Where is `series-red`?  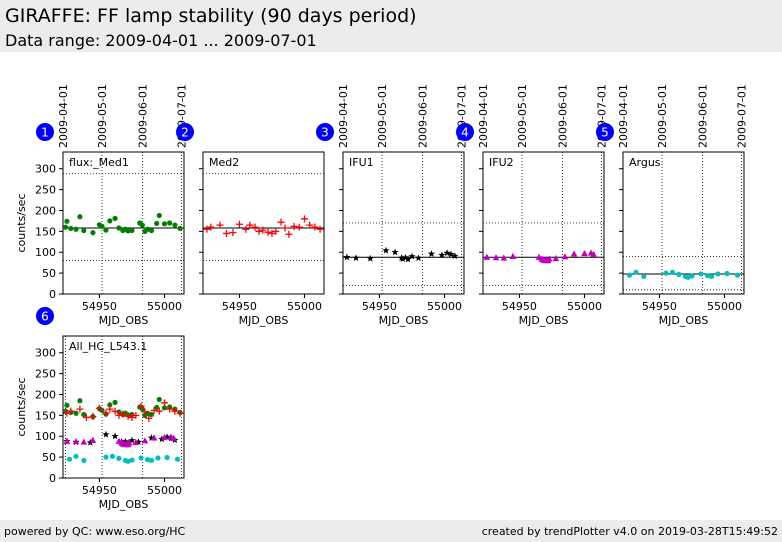
series-red is located at coordinates (123, 410).